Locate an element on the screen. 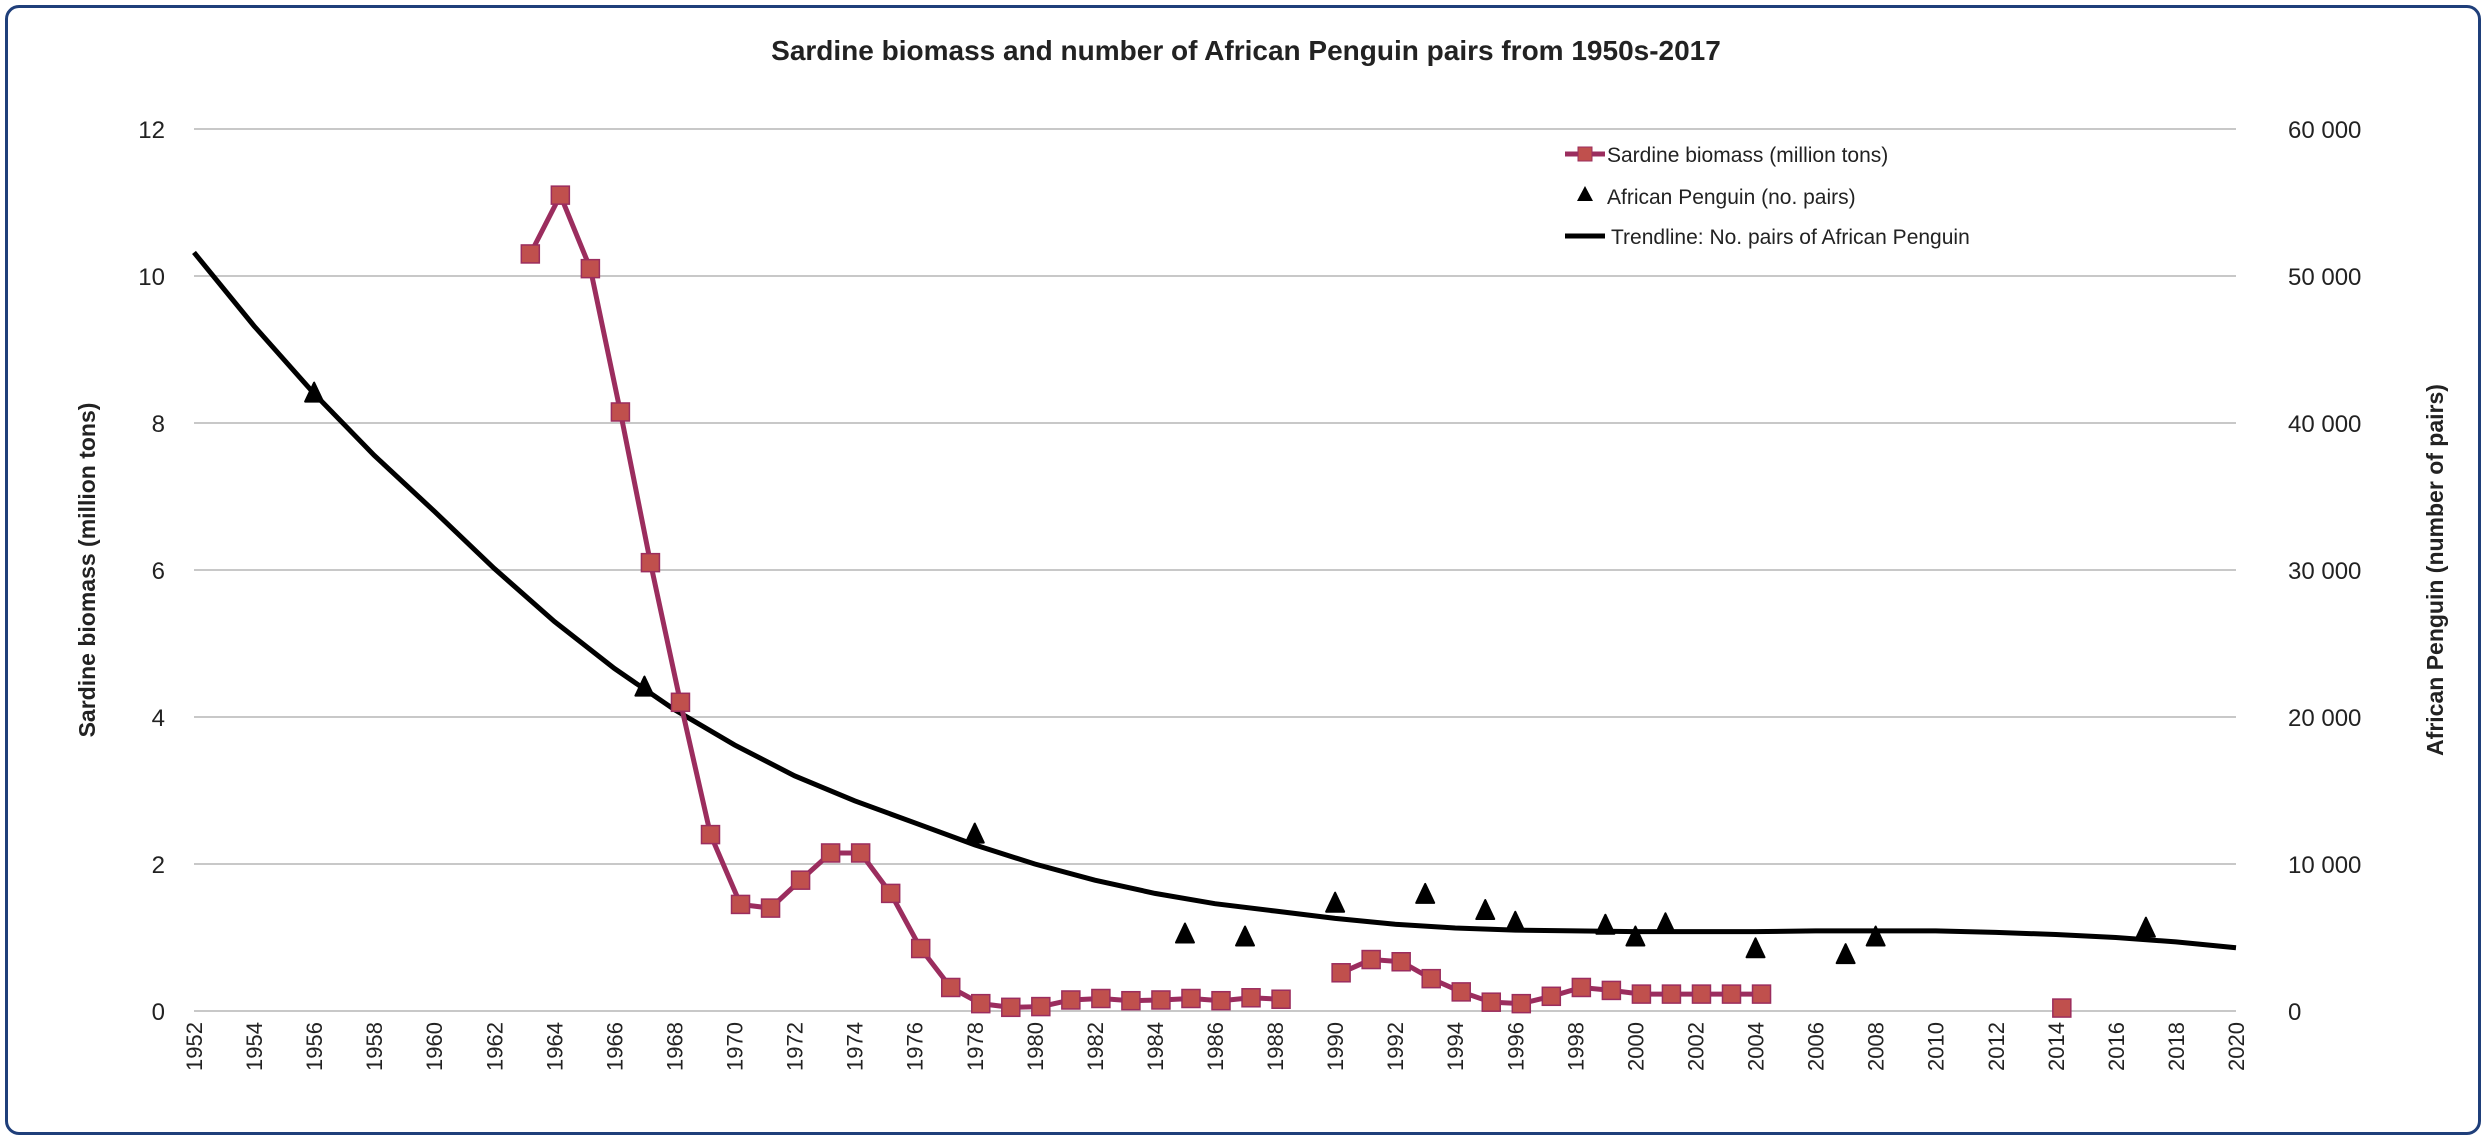 The height and width of the screenshot is (1146, 2492). x-tick-label: 1992 is located at coordinates (1395, 1046).